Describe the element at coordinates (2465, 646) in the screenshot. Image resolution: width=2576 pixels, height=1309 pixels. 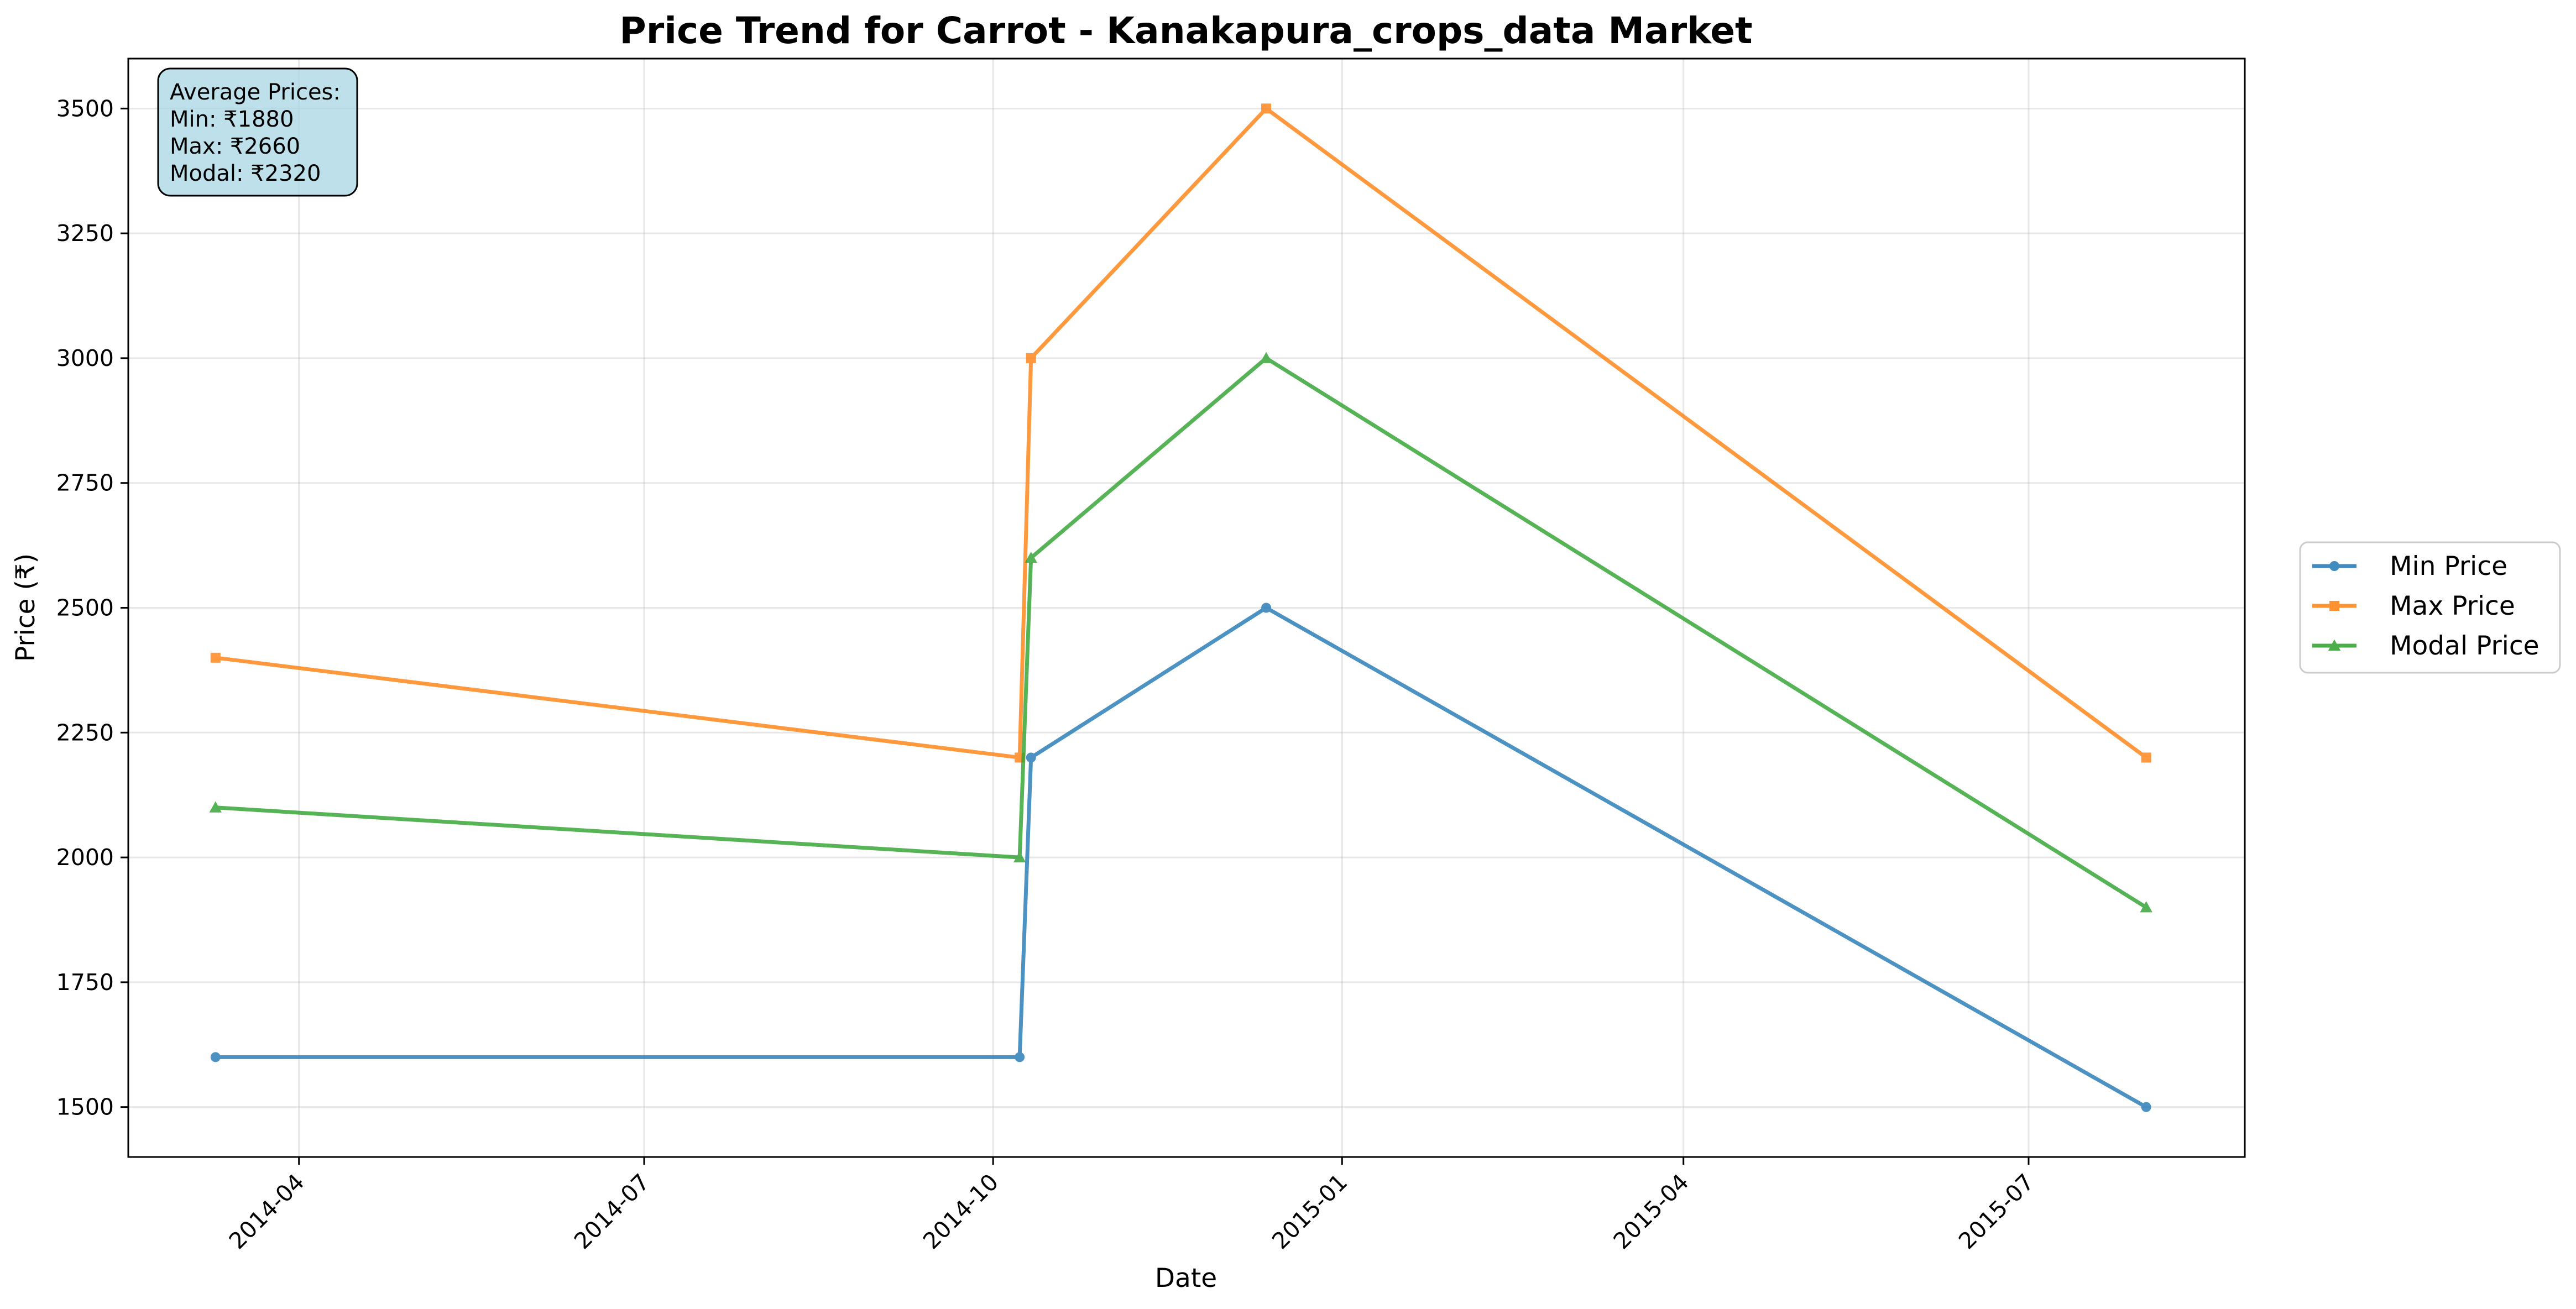
I see `legend-label-modal-price: Modal Price` at that location.